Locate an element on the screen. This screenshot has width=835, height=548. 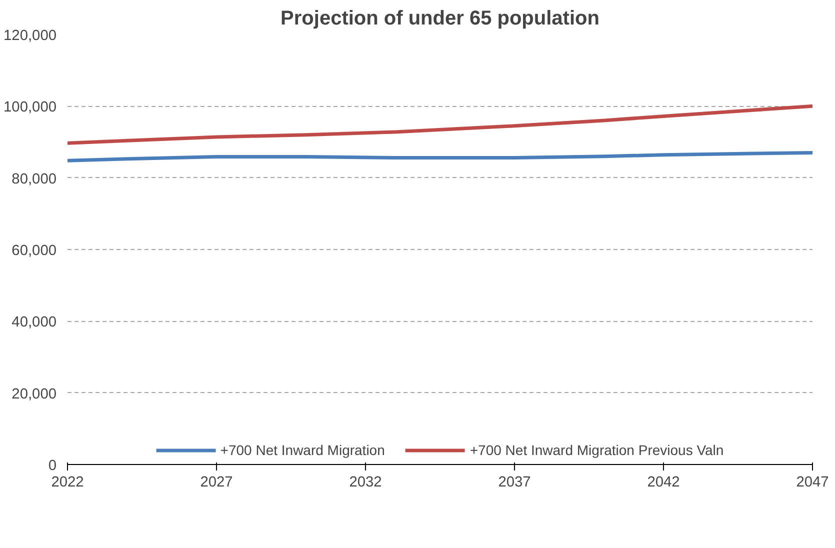
y-tick-label: 0 is located at coordinates (52, 466).